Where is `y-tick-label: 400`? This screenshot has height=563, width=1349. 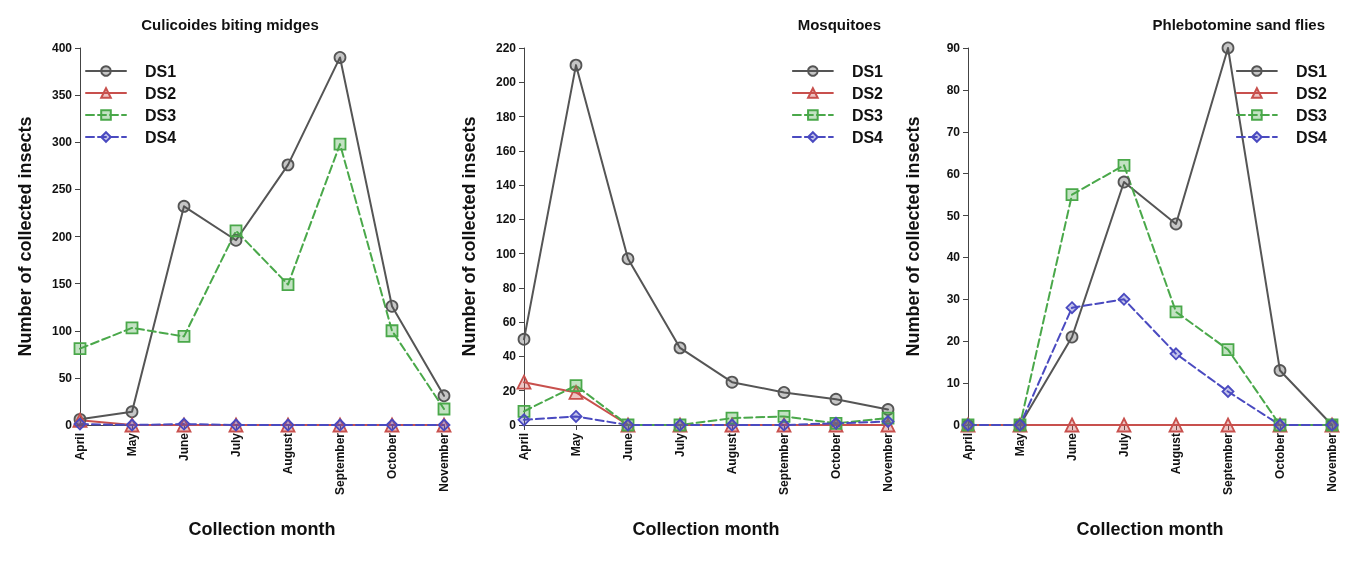
y-tick-label: 400 is located at coordinates (62, 48).